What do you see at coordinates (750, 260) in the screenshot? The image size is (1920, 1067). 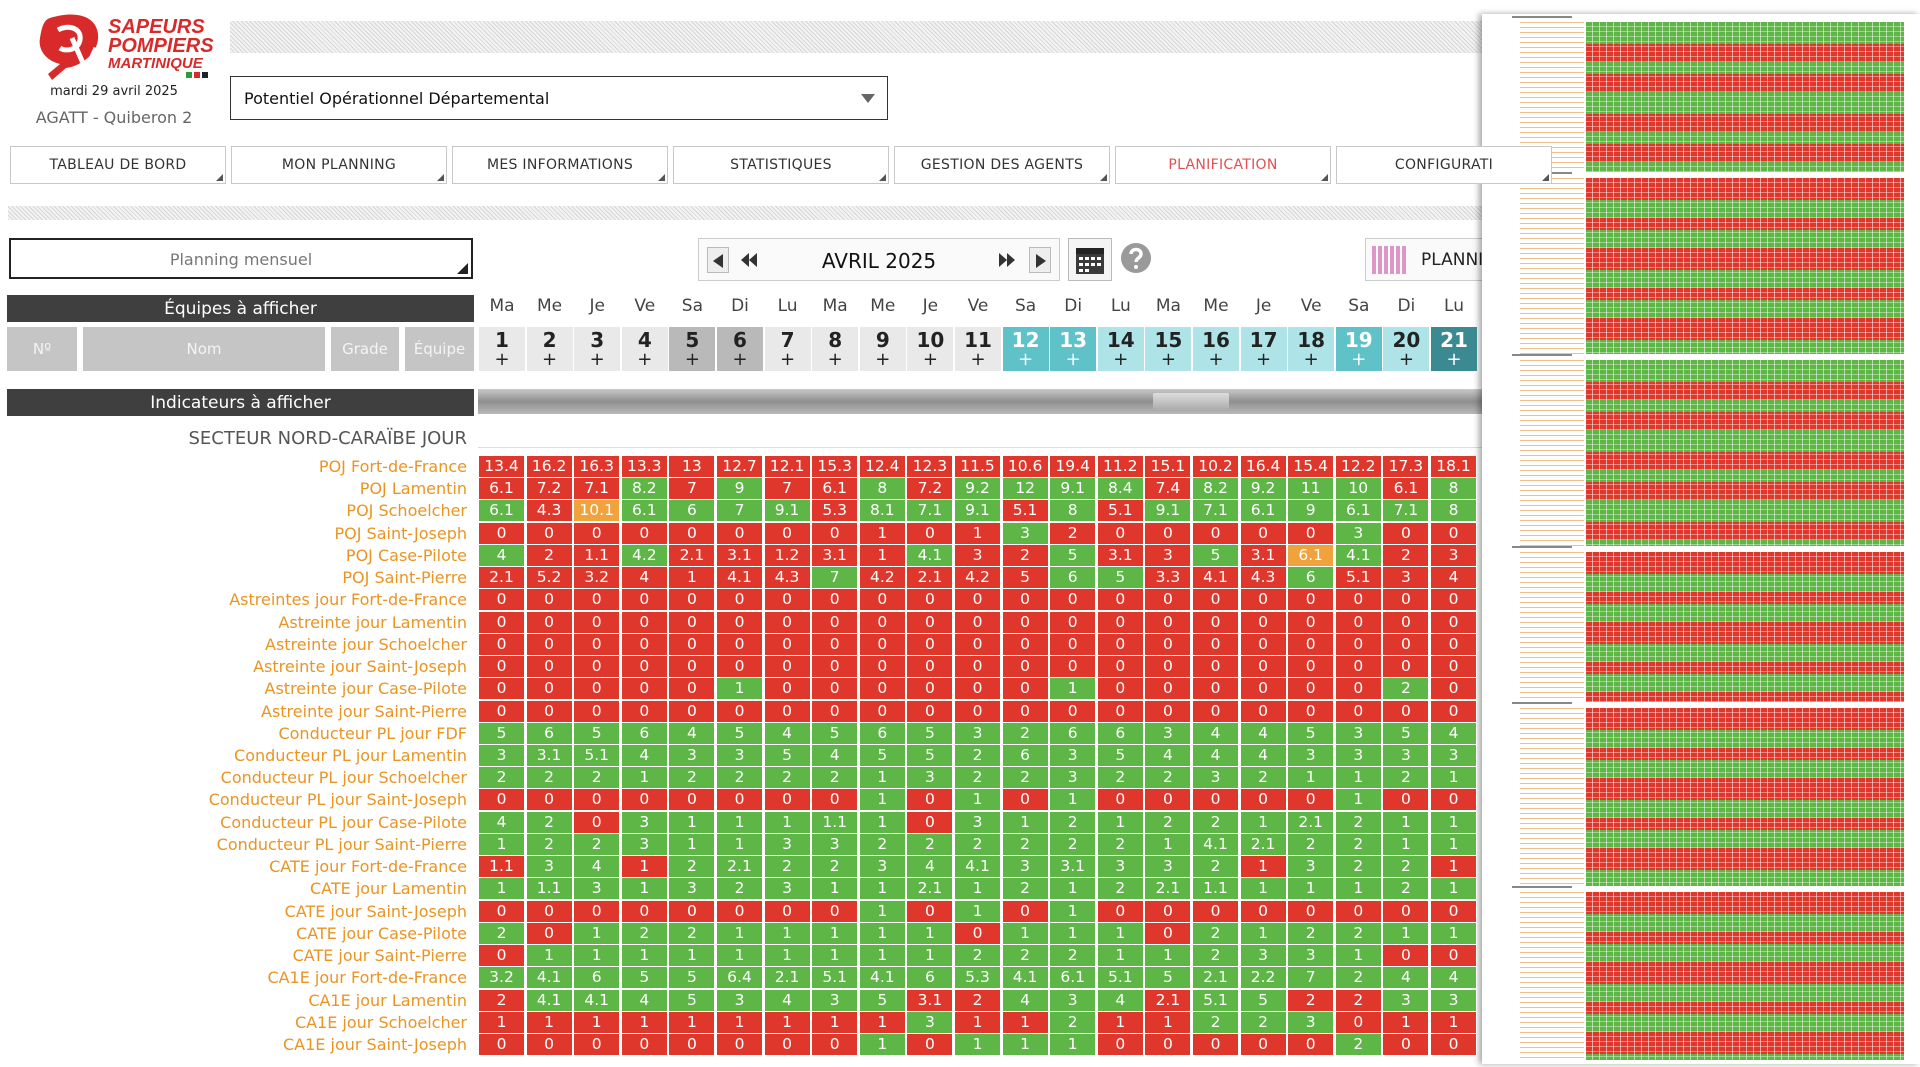 I see `prev-year` at bounding box center [750, 260].